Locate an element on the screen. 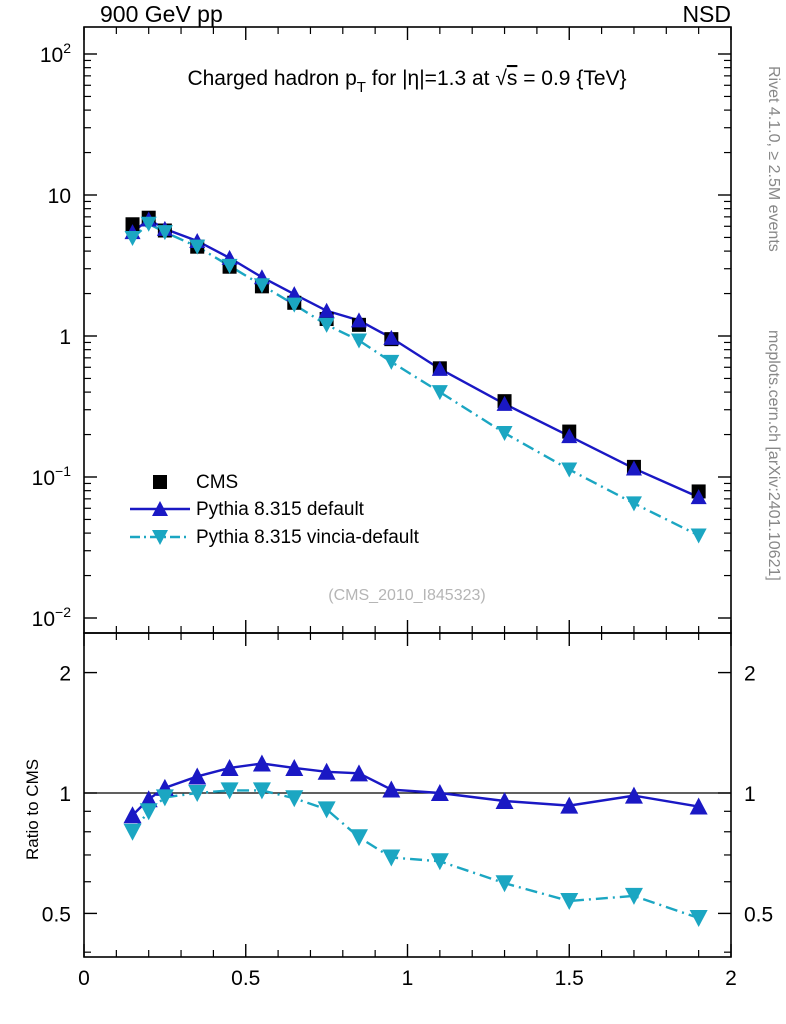 The height and width of the screenshot is (1024, 786). ratio-y-tick-label-right: 0.5 is located at coordinates (758, 914).